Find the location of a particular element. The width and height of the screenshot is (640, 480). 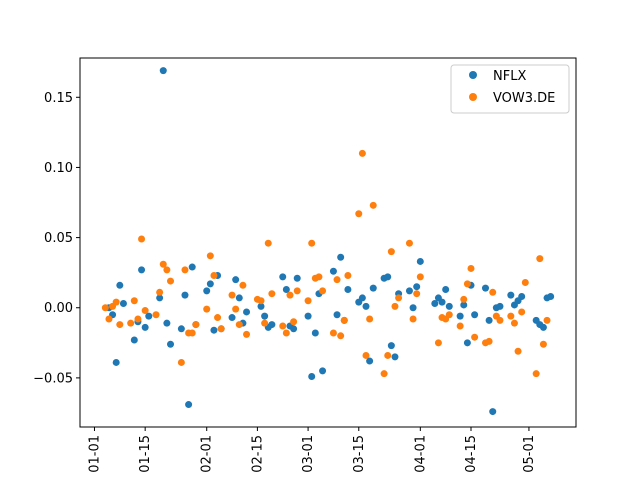

y-tick-label-2: 0.05 is located at coordinates (58, 238).